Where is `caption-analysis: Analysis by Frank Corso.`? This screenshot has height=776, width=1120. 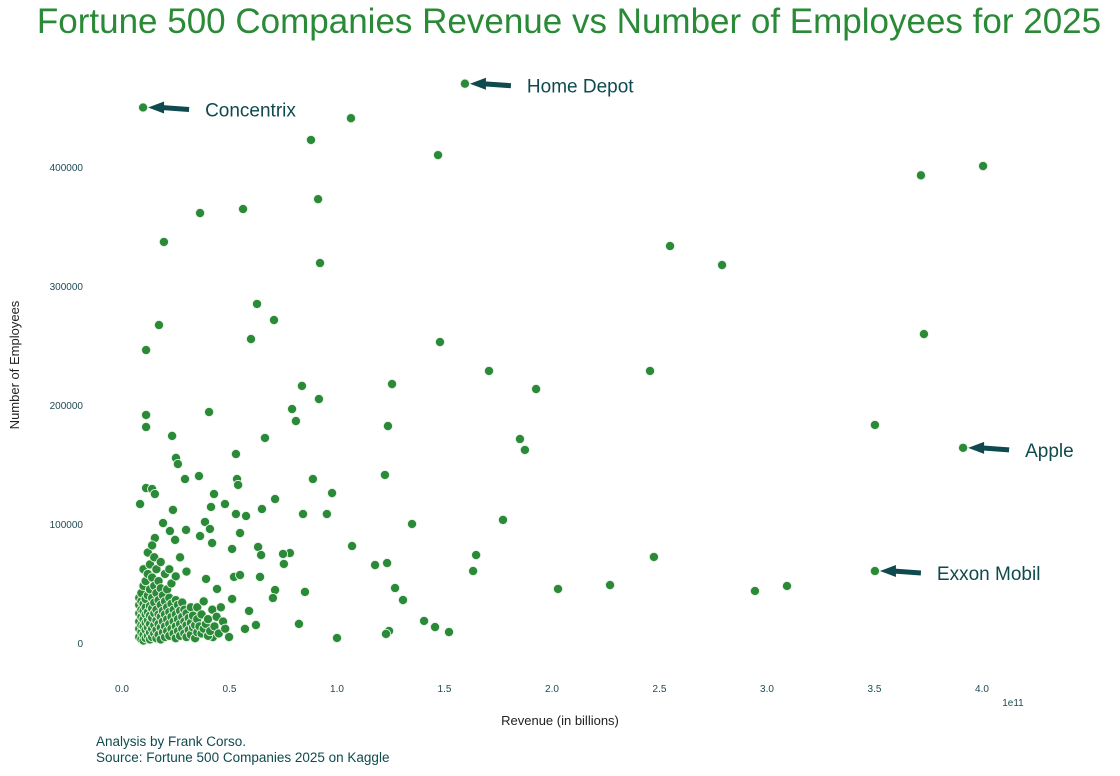
caption-analysis: Analysis by Frank Corso. is located at coordinates (171, 741).